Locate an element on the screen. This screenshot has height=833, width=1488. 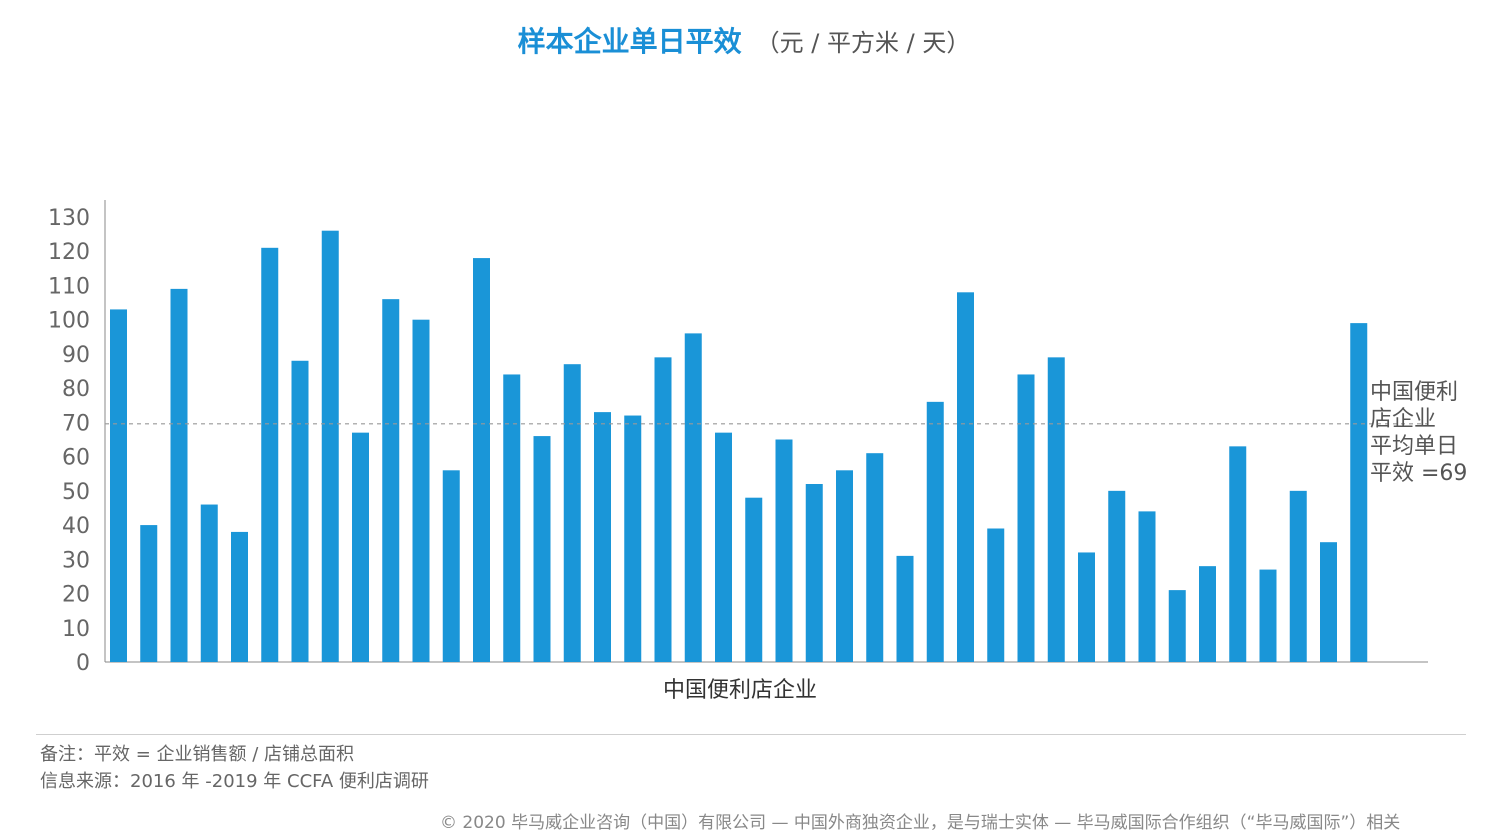
x-axis-label: 中国便利店企业 is located at coordinates (740, 690).